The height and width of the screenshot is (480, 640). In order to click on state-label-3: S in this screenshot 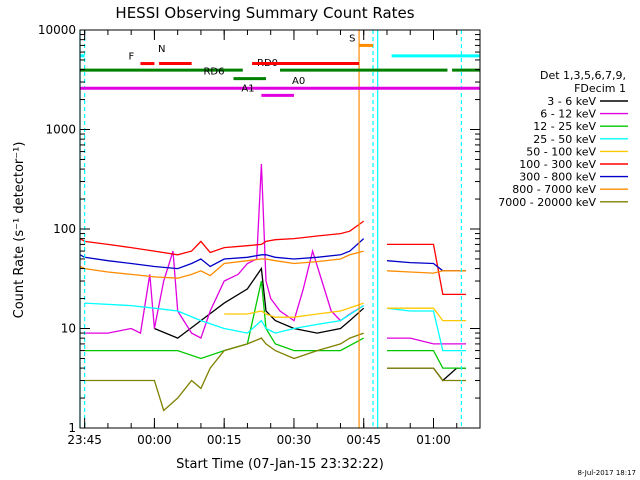, I will do `click(352, 38)`.